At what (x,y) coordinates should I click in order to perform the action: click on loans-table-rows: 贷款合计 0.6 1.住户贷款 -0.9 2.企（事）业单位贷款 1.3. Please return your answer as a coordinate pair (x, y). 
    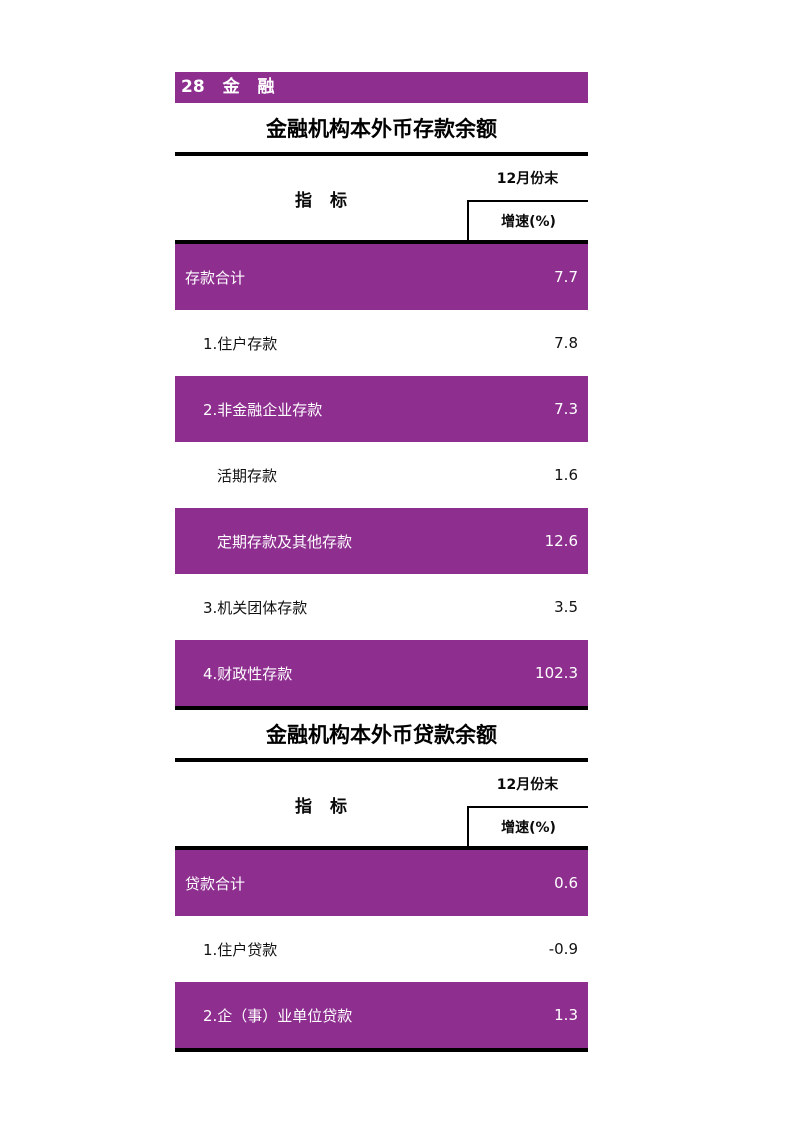
    Looking at the image, I should click on (381, 951).